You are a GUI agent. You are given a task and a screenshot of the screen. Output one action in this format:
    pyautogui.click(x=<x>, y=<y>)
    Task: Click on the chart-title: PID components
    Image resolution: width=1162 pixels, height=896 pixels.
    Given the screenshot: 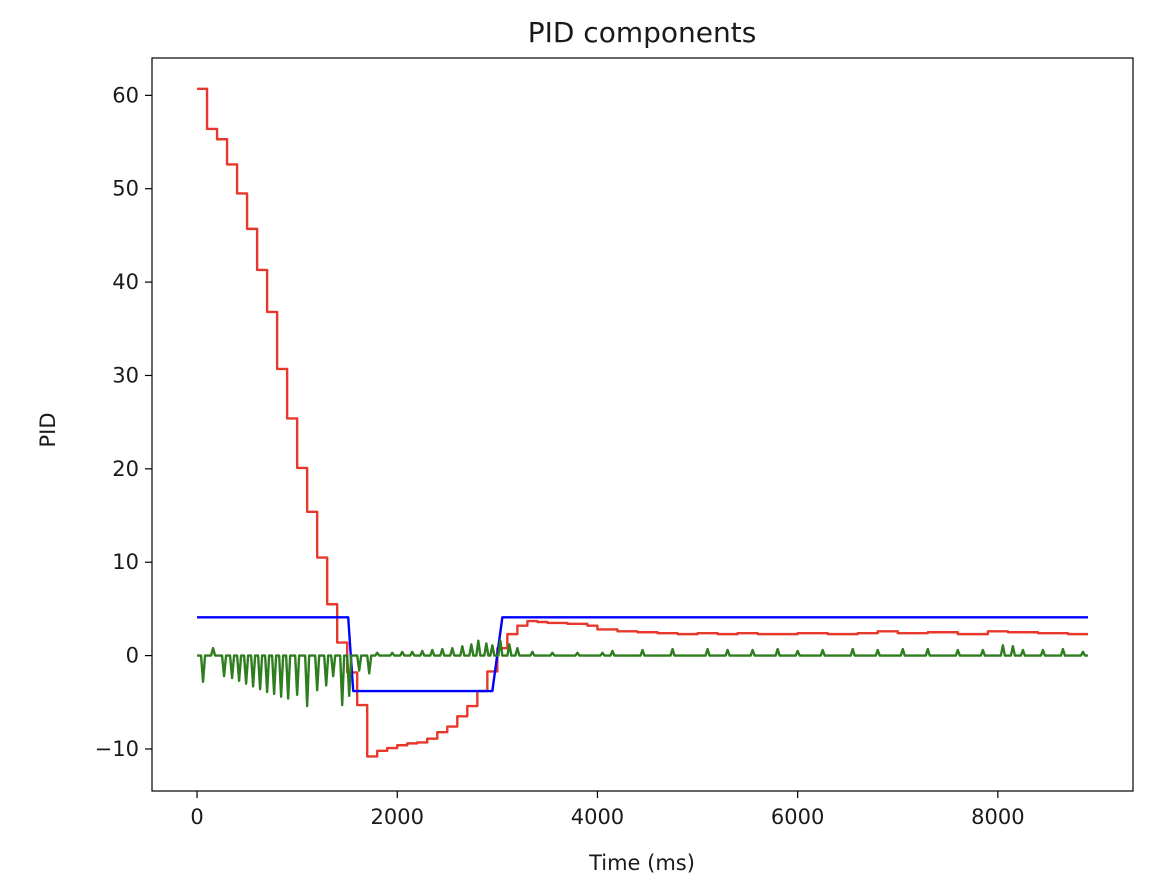 What is the action you would take?
    pyautogui.click(x=642, y=32)
    